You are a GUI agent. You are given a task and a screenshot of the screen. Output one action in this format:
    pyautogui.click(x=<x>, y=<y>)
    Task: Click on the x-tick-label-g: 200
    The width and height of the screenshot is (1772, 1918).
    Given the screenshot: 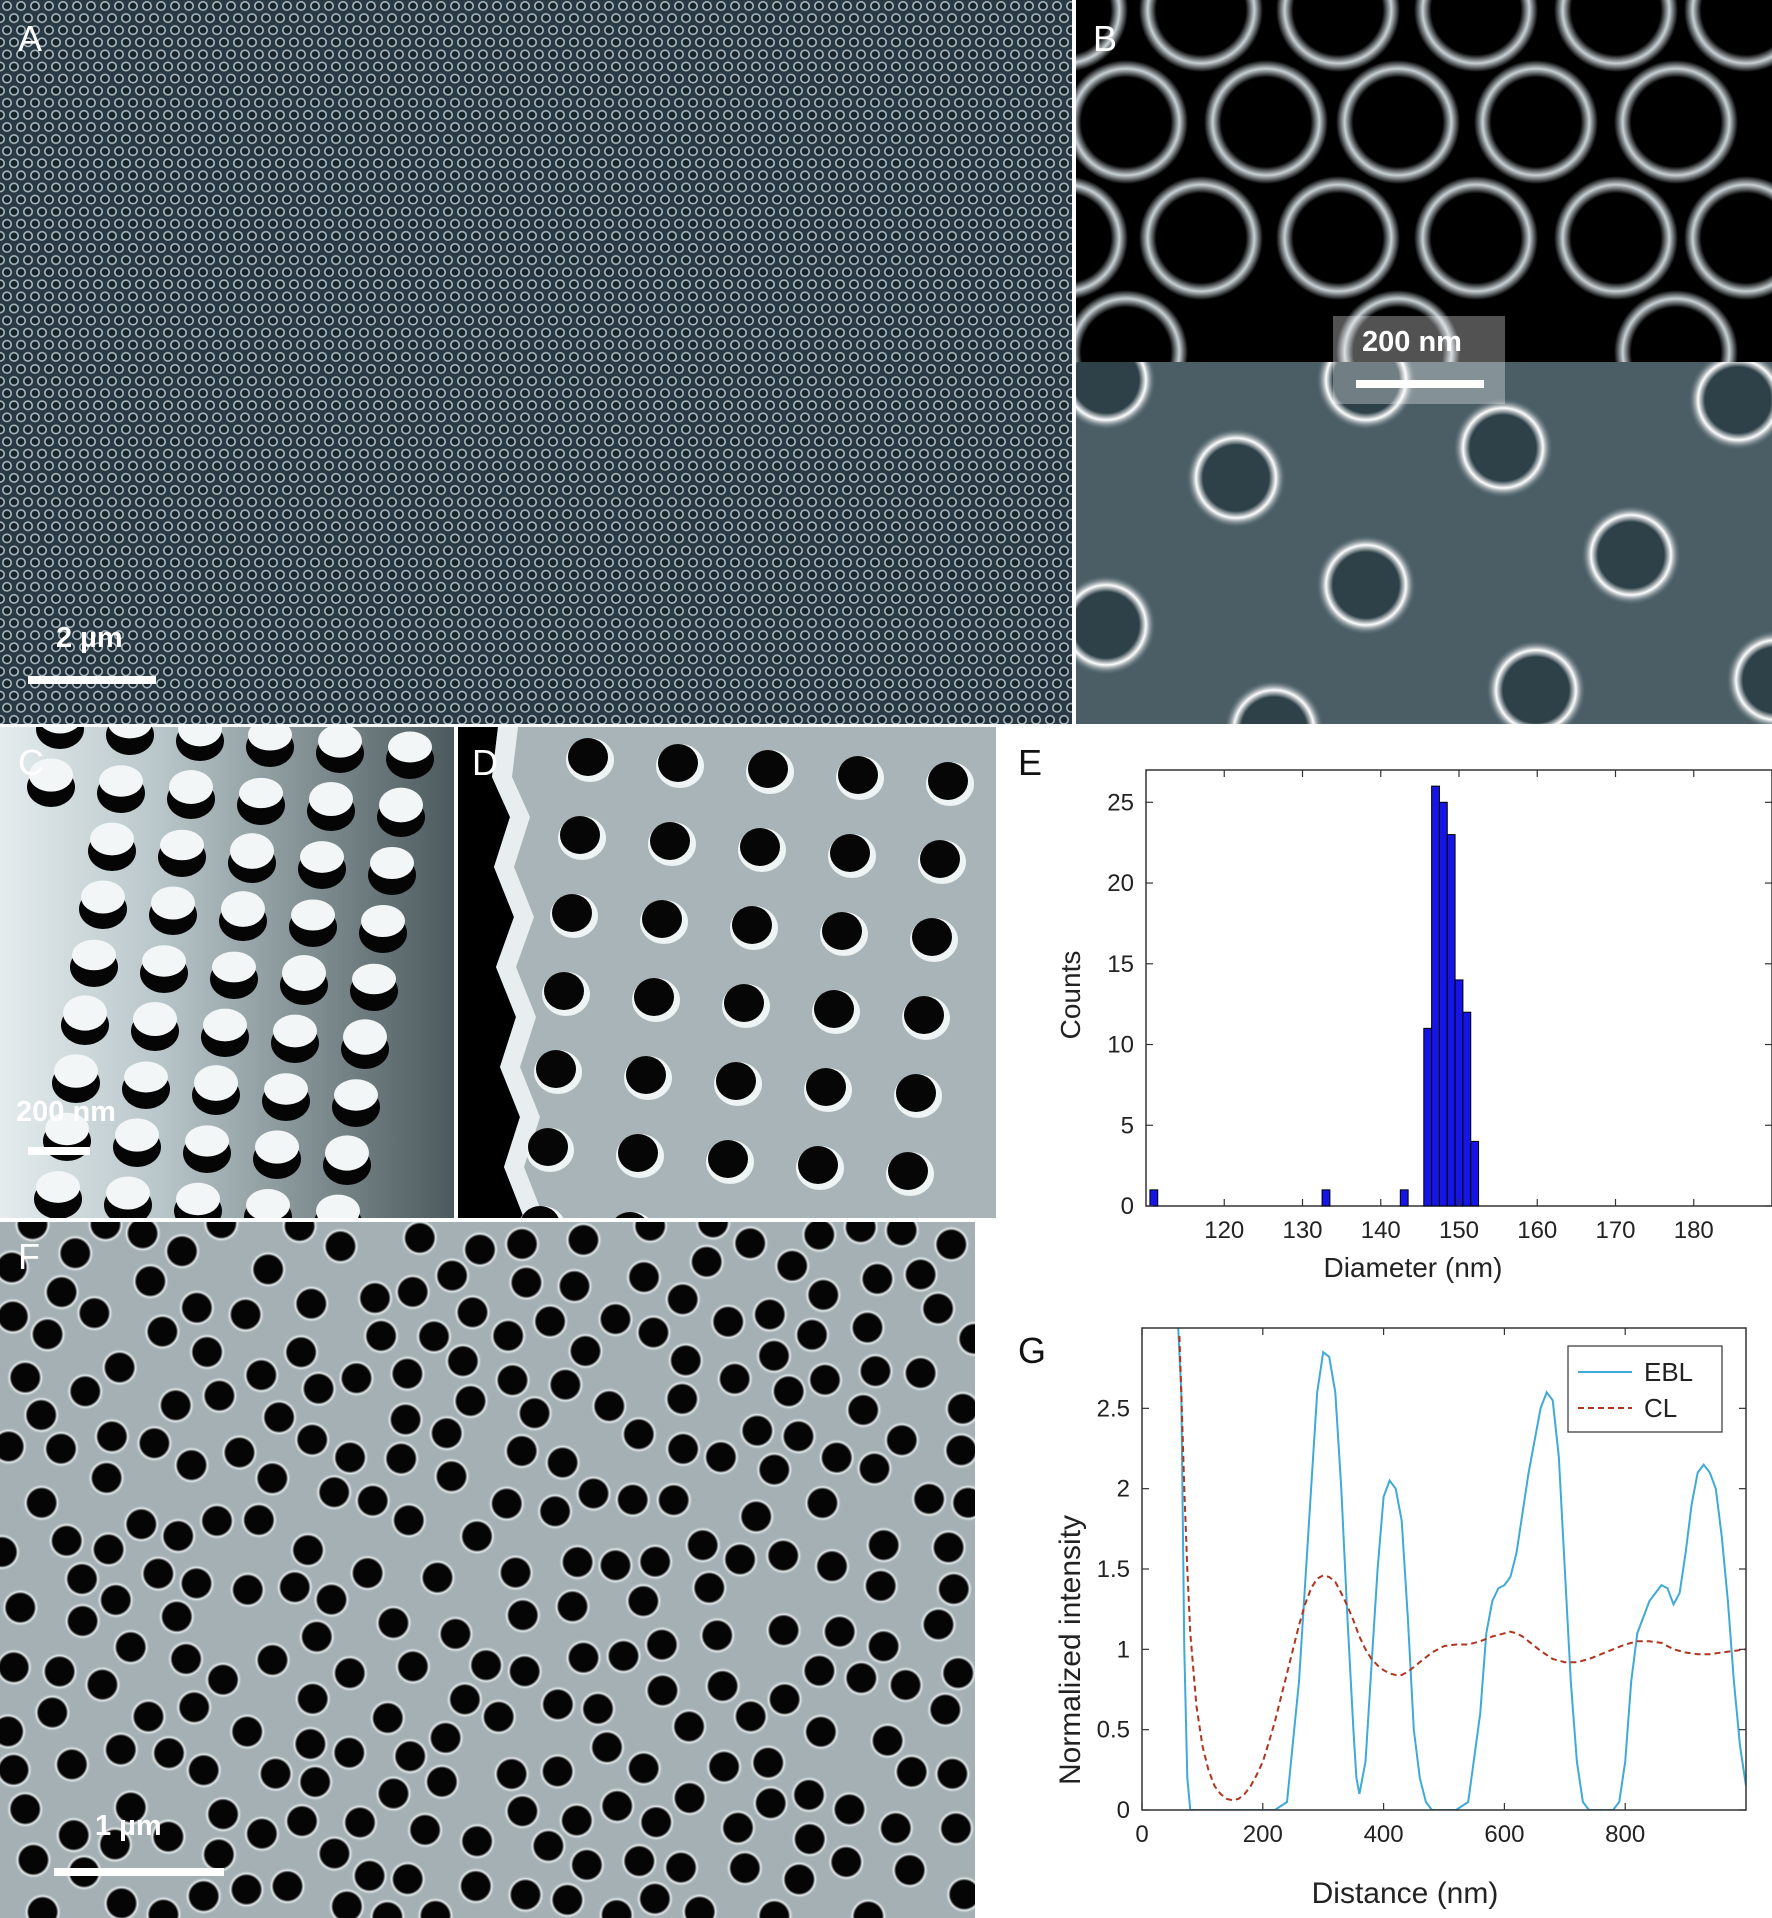 What is the action you would take?
    pyautogui.click(x=1263, y=1834)
    